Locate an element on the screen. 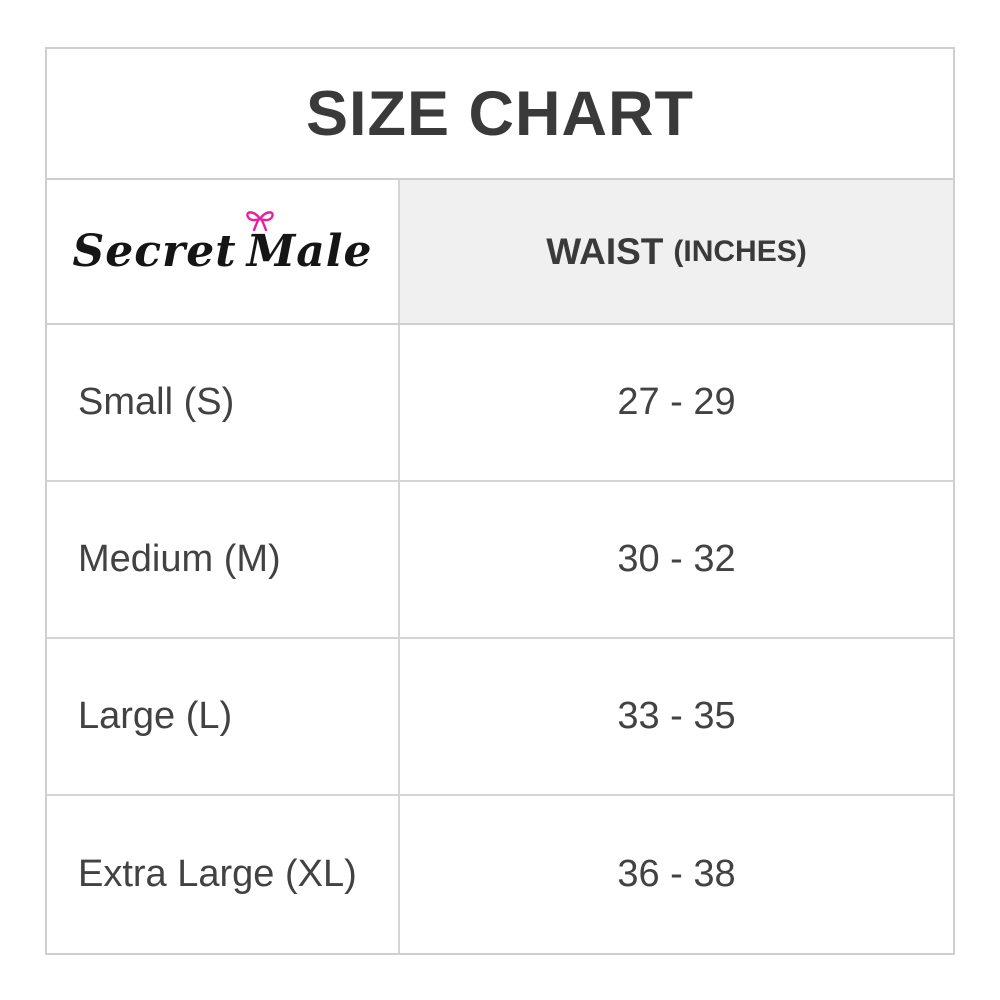  waist-value: 36 - 38 is located at coordinates (676, 874).